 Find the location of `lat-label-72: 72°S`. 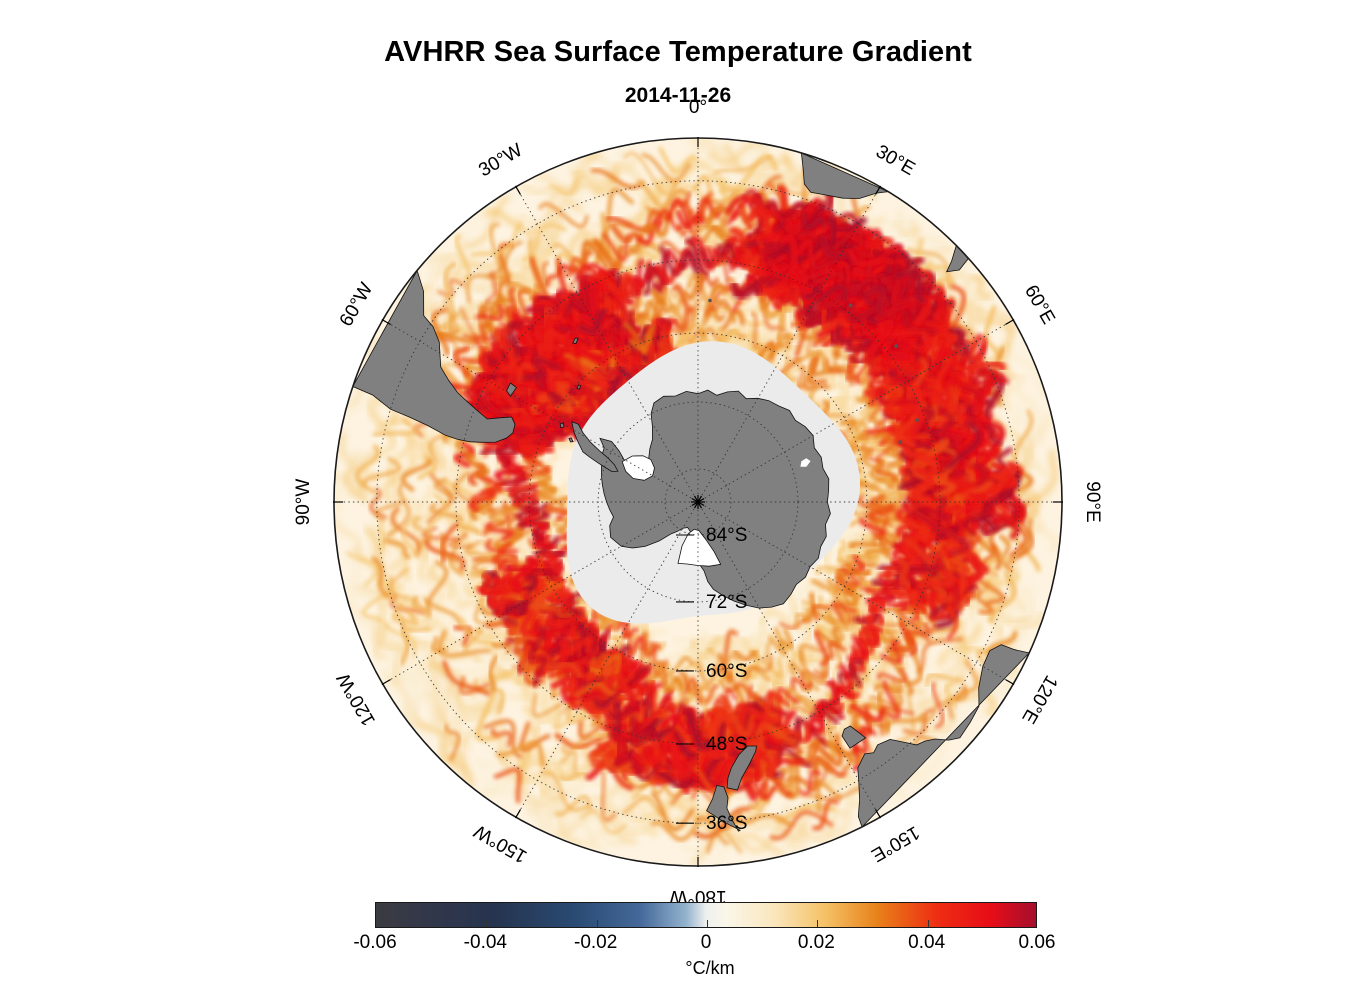

lat-label-72: 72°S is located at coordinates (726, 602).